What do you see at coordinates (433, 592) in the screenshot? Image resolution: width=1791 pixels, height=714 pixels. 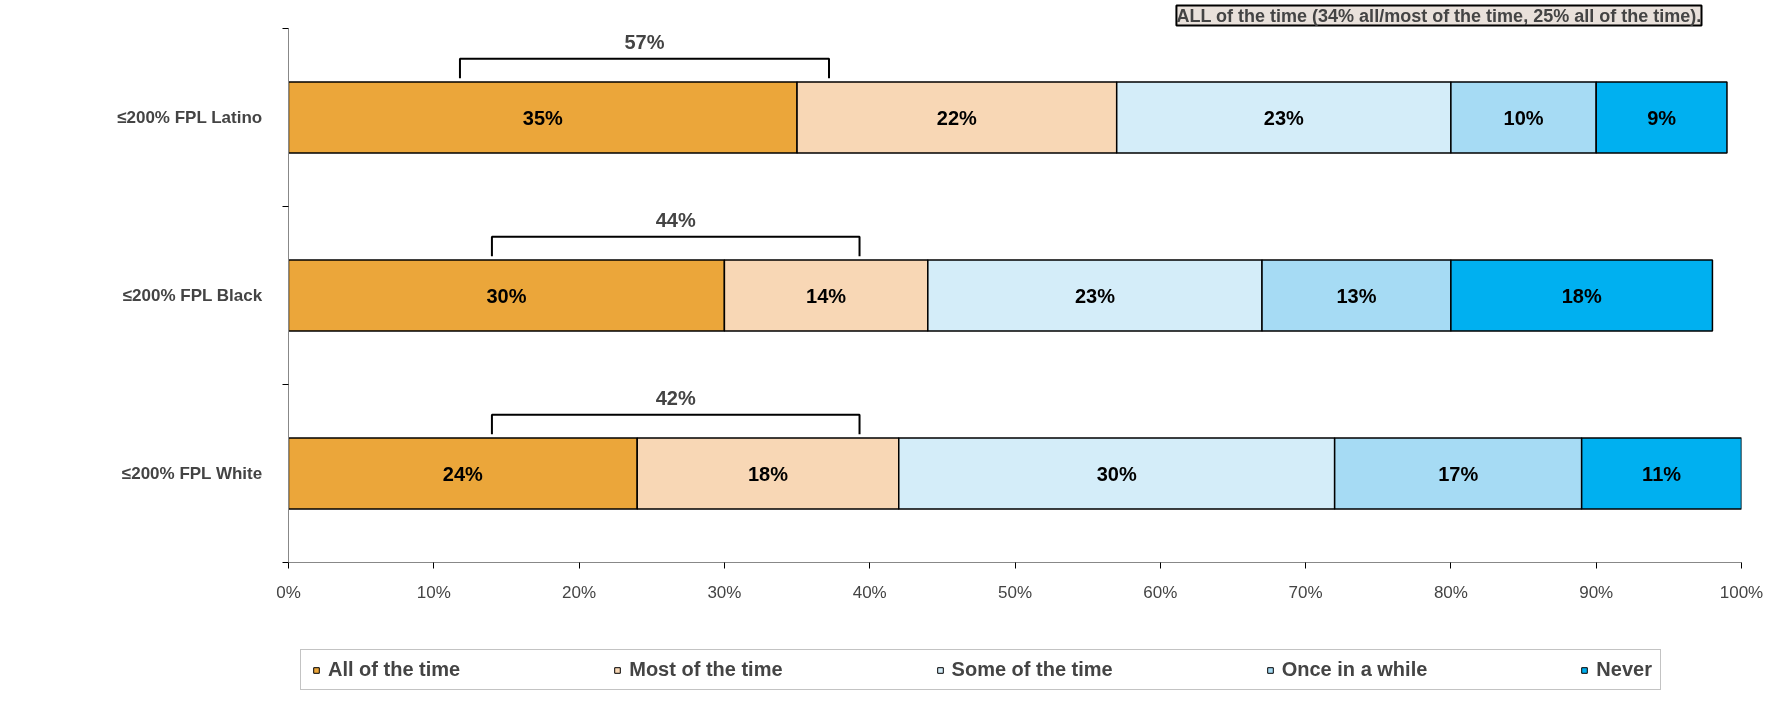 I see `x-tick-label: 10%` at bounding box center [433, 592].